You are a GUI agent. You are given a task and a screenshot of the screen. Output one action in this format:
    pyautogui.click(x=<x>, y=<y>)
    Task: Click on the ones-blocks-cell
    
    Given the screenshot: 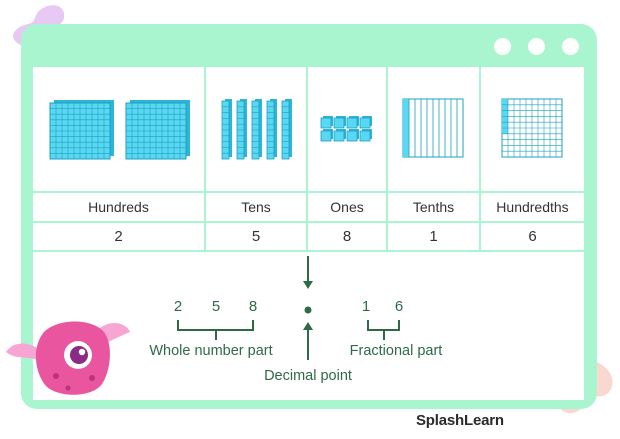 What is the action you would take?
    pyautogui.click(x=347, y=130)
    